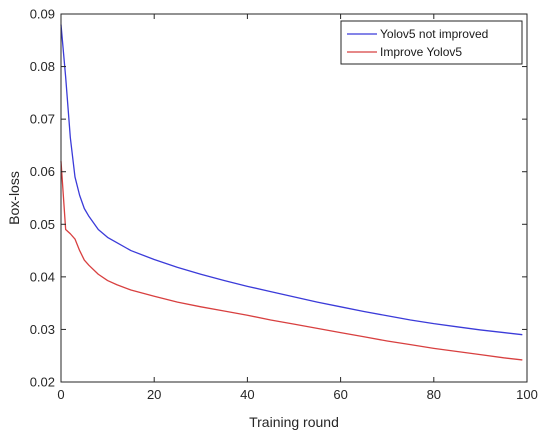 The width and height of the screenshot is (550, 440). What do you see at coordinates (42, 224) in the screenshot?
I see `y-tick-label: 0.05` at bounding box center [42, 224].